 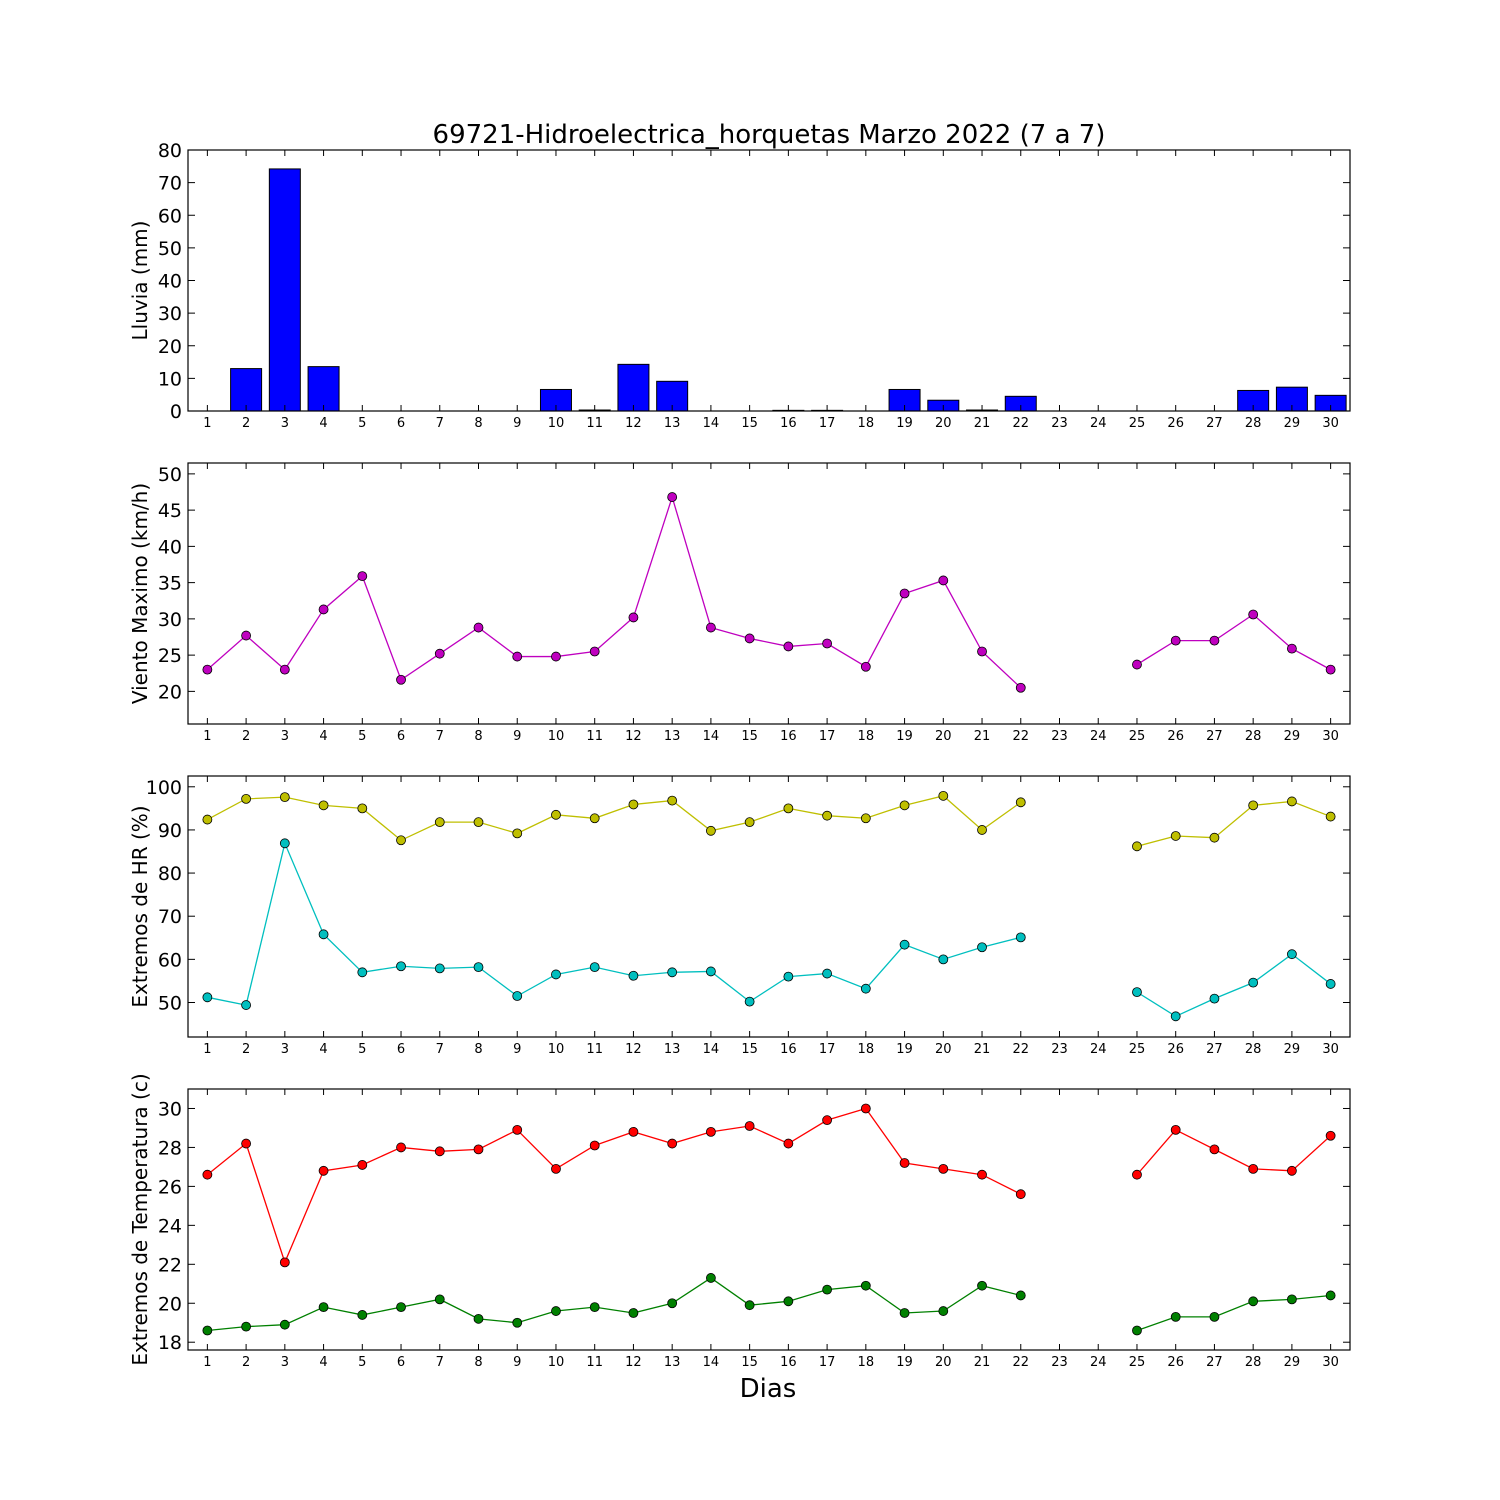 What do you see at coordinates (170, 216) in the screenshot?
I see `y-tick-label: 60` at bounding box center [170, 216].